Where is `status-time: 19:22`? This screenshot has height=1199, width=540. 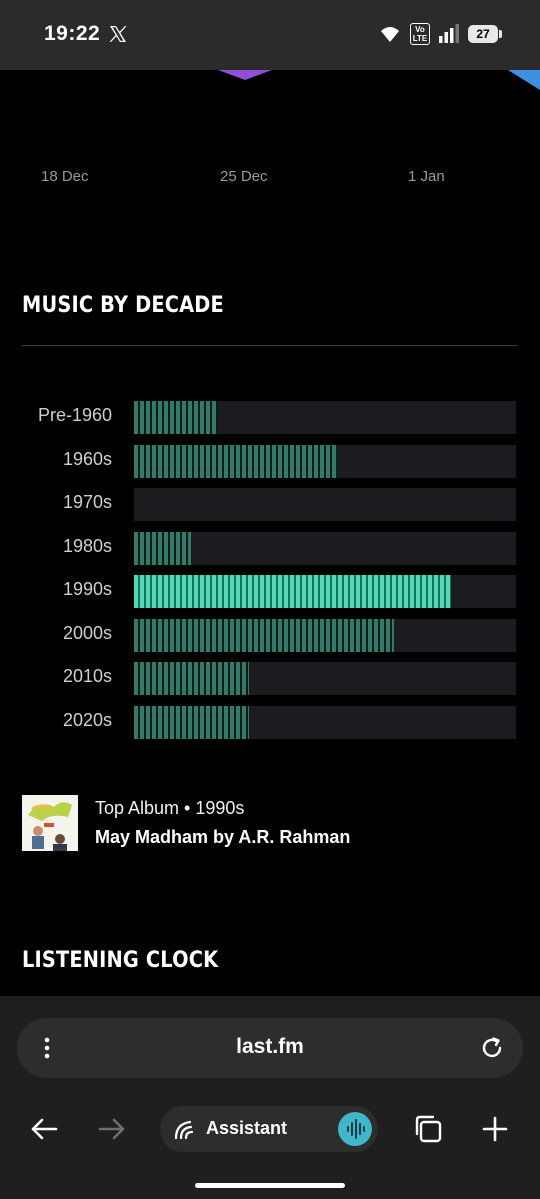 status-time: 19:22 is located at coordinates (72, 33).